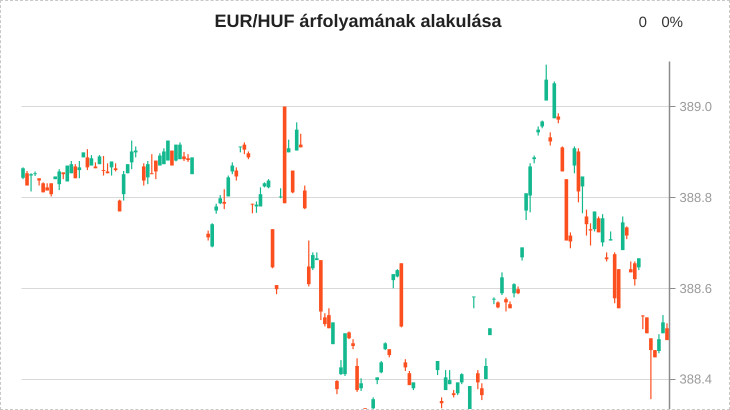 Image resolution: width=730 pixels, height=410 pixels. I want to click on text: 0%, so click(672, 22).